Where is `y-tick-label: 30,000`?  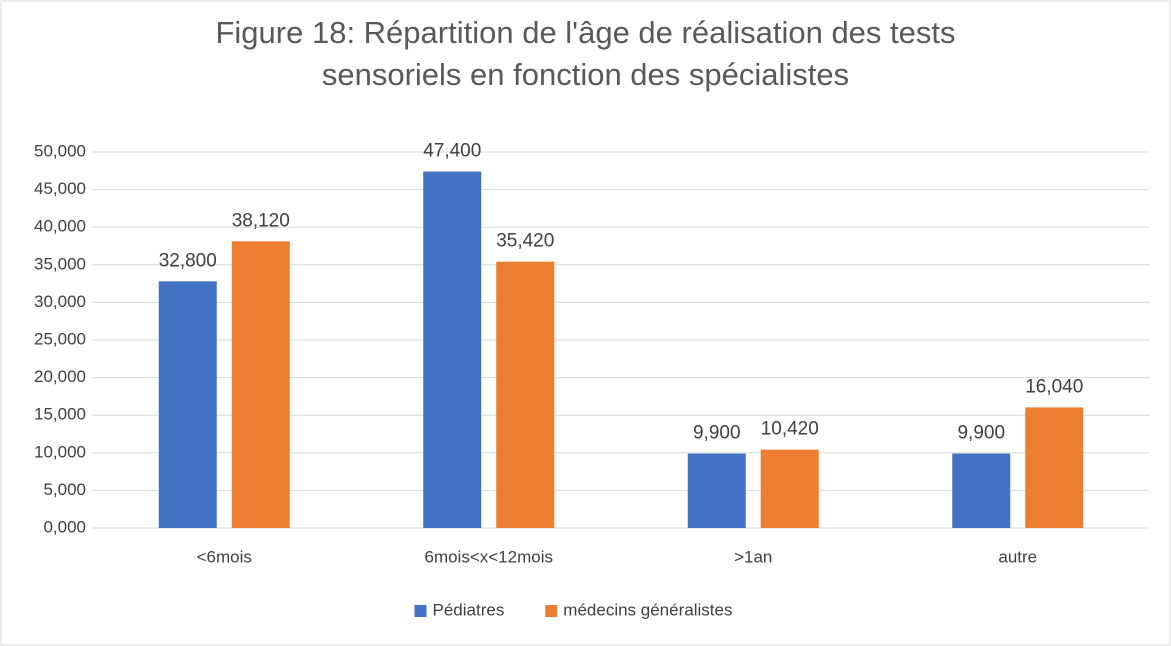
y-tick-label: 30,000 is located at coordinates (60, 301).